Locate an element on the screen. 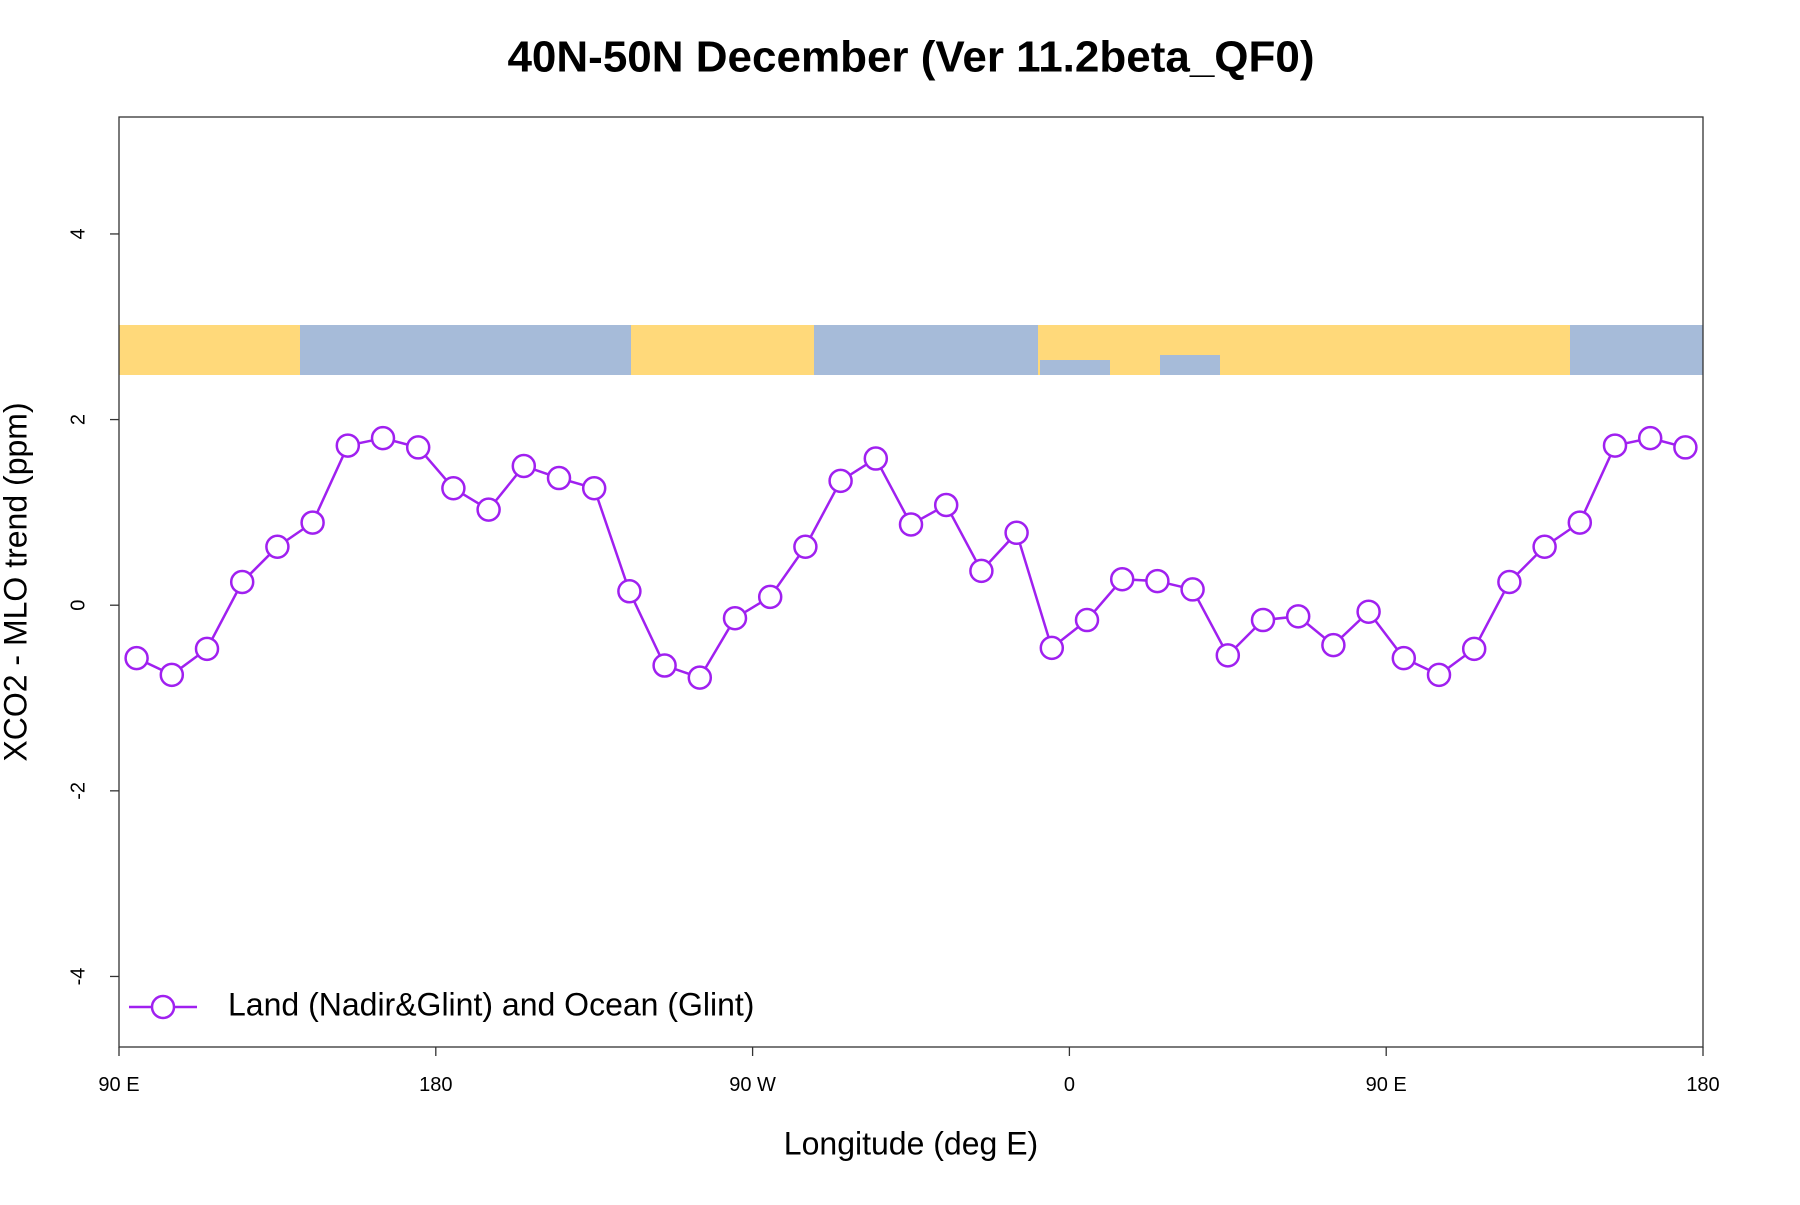 Image resolution: width=1800 pixels, height=1205 pixels. y-tick-label: -4 is located at coordinates (78, 977).